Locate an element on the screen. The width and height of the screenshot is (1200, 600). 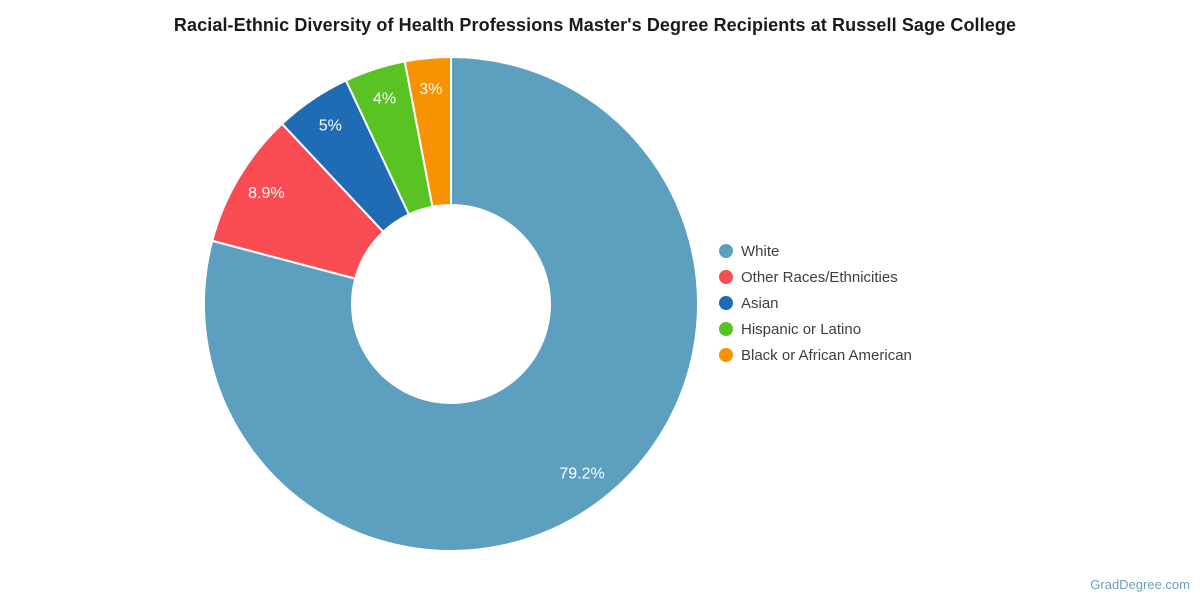
legend-item-white: White is located at coordinates (815, 251).